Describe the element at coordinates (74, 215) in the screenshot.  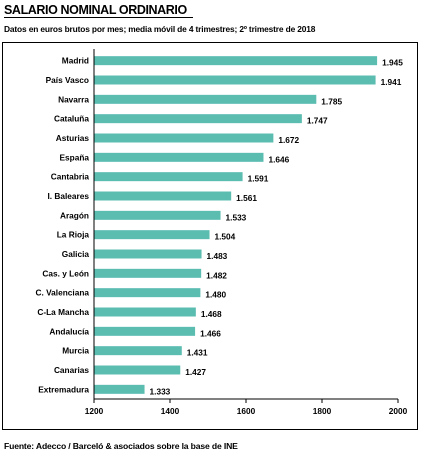
I see `category-label: Aragón` at that location.